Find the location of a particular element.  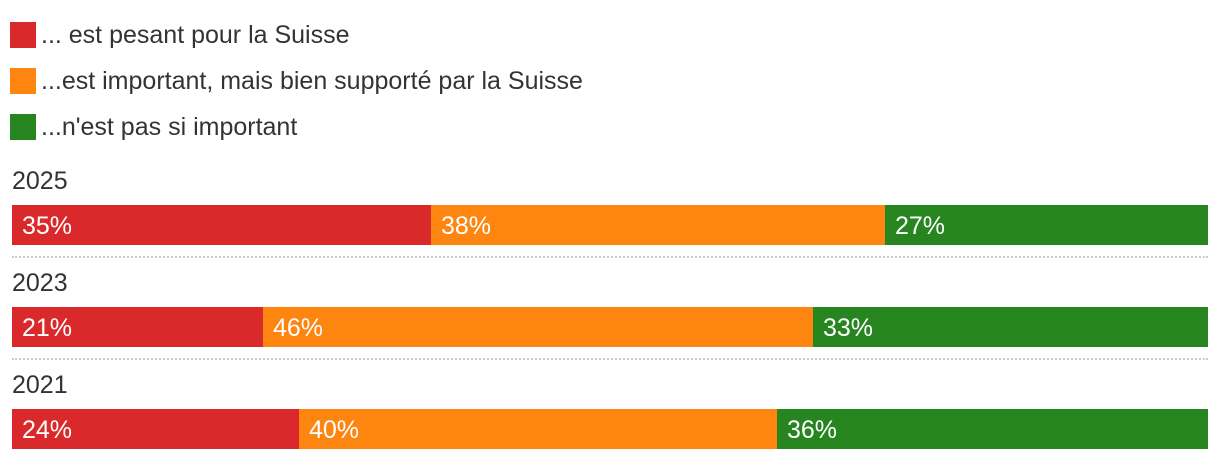

bar-segment: 33% is located at coordinates (1010, 327).